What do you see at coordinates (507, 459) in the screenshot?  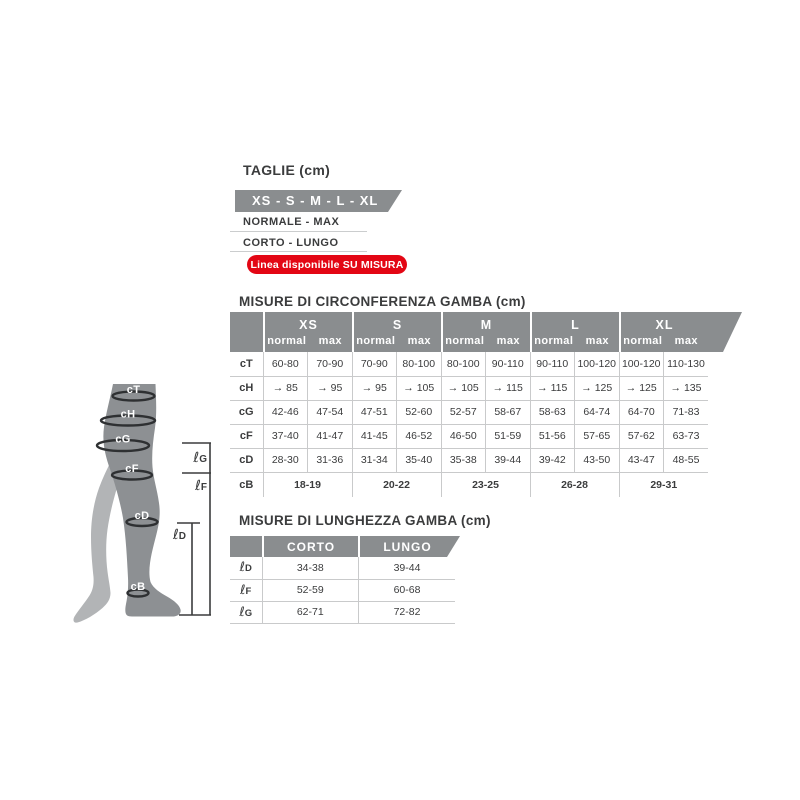 I see `measure-cell: 39-44` at bounding box center [507, 459].